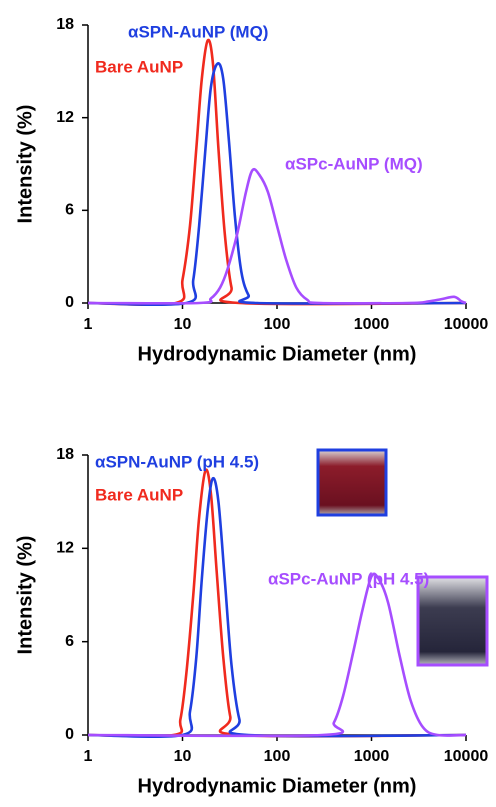  I want to click on series-label: αSPN-AuNP (pH 4.5), so click(177, 461).